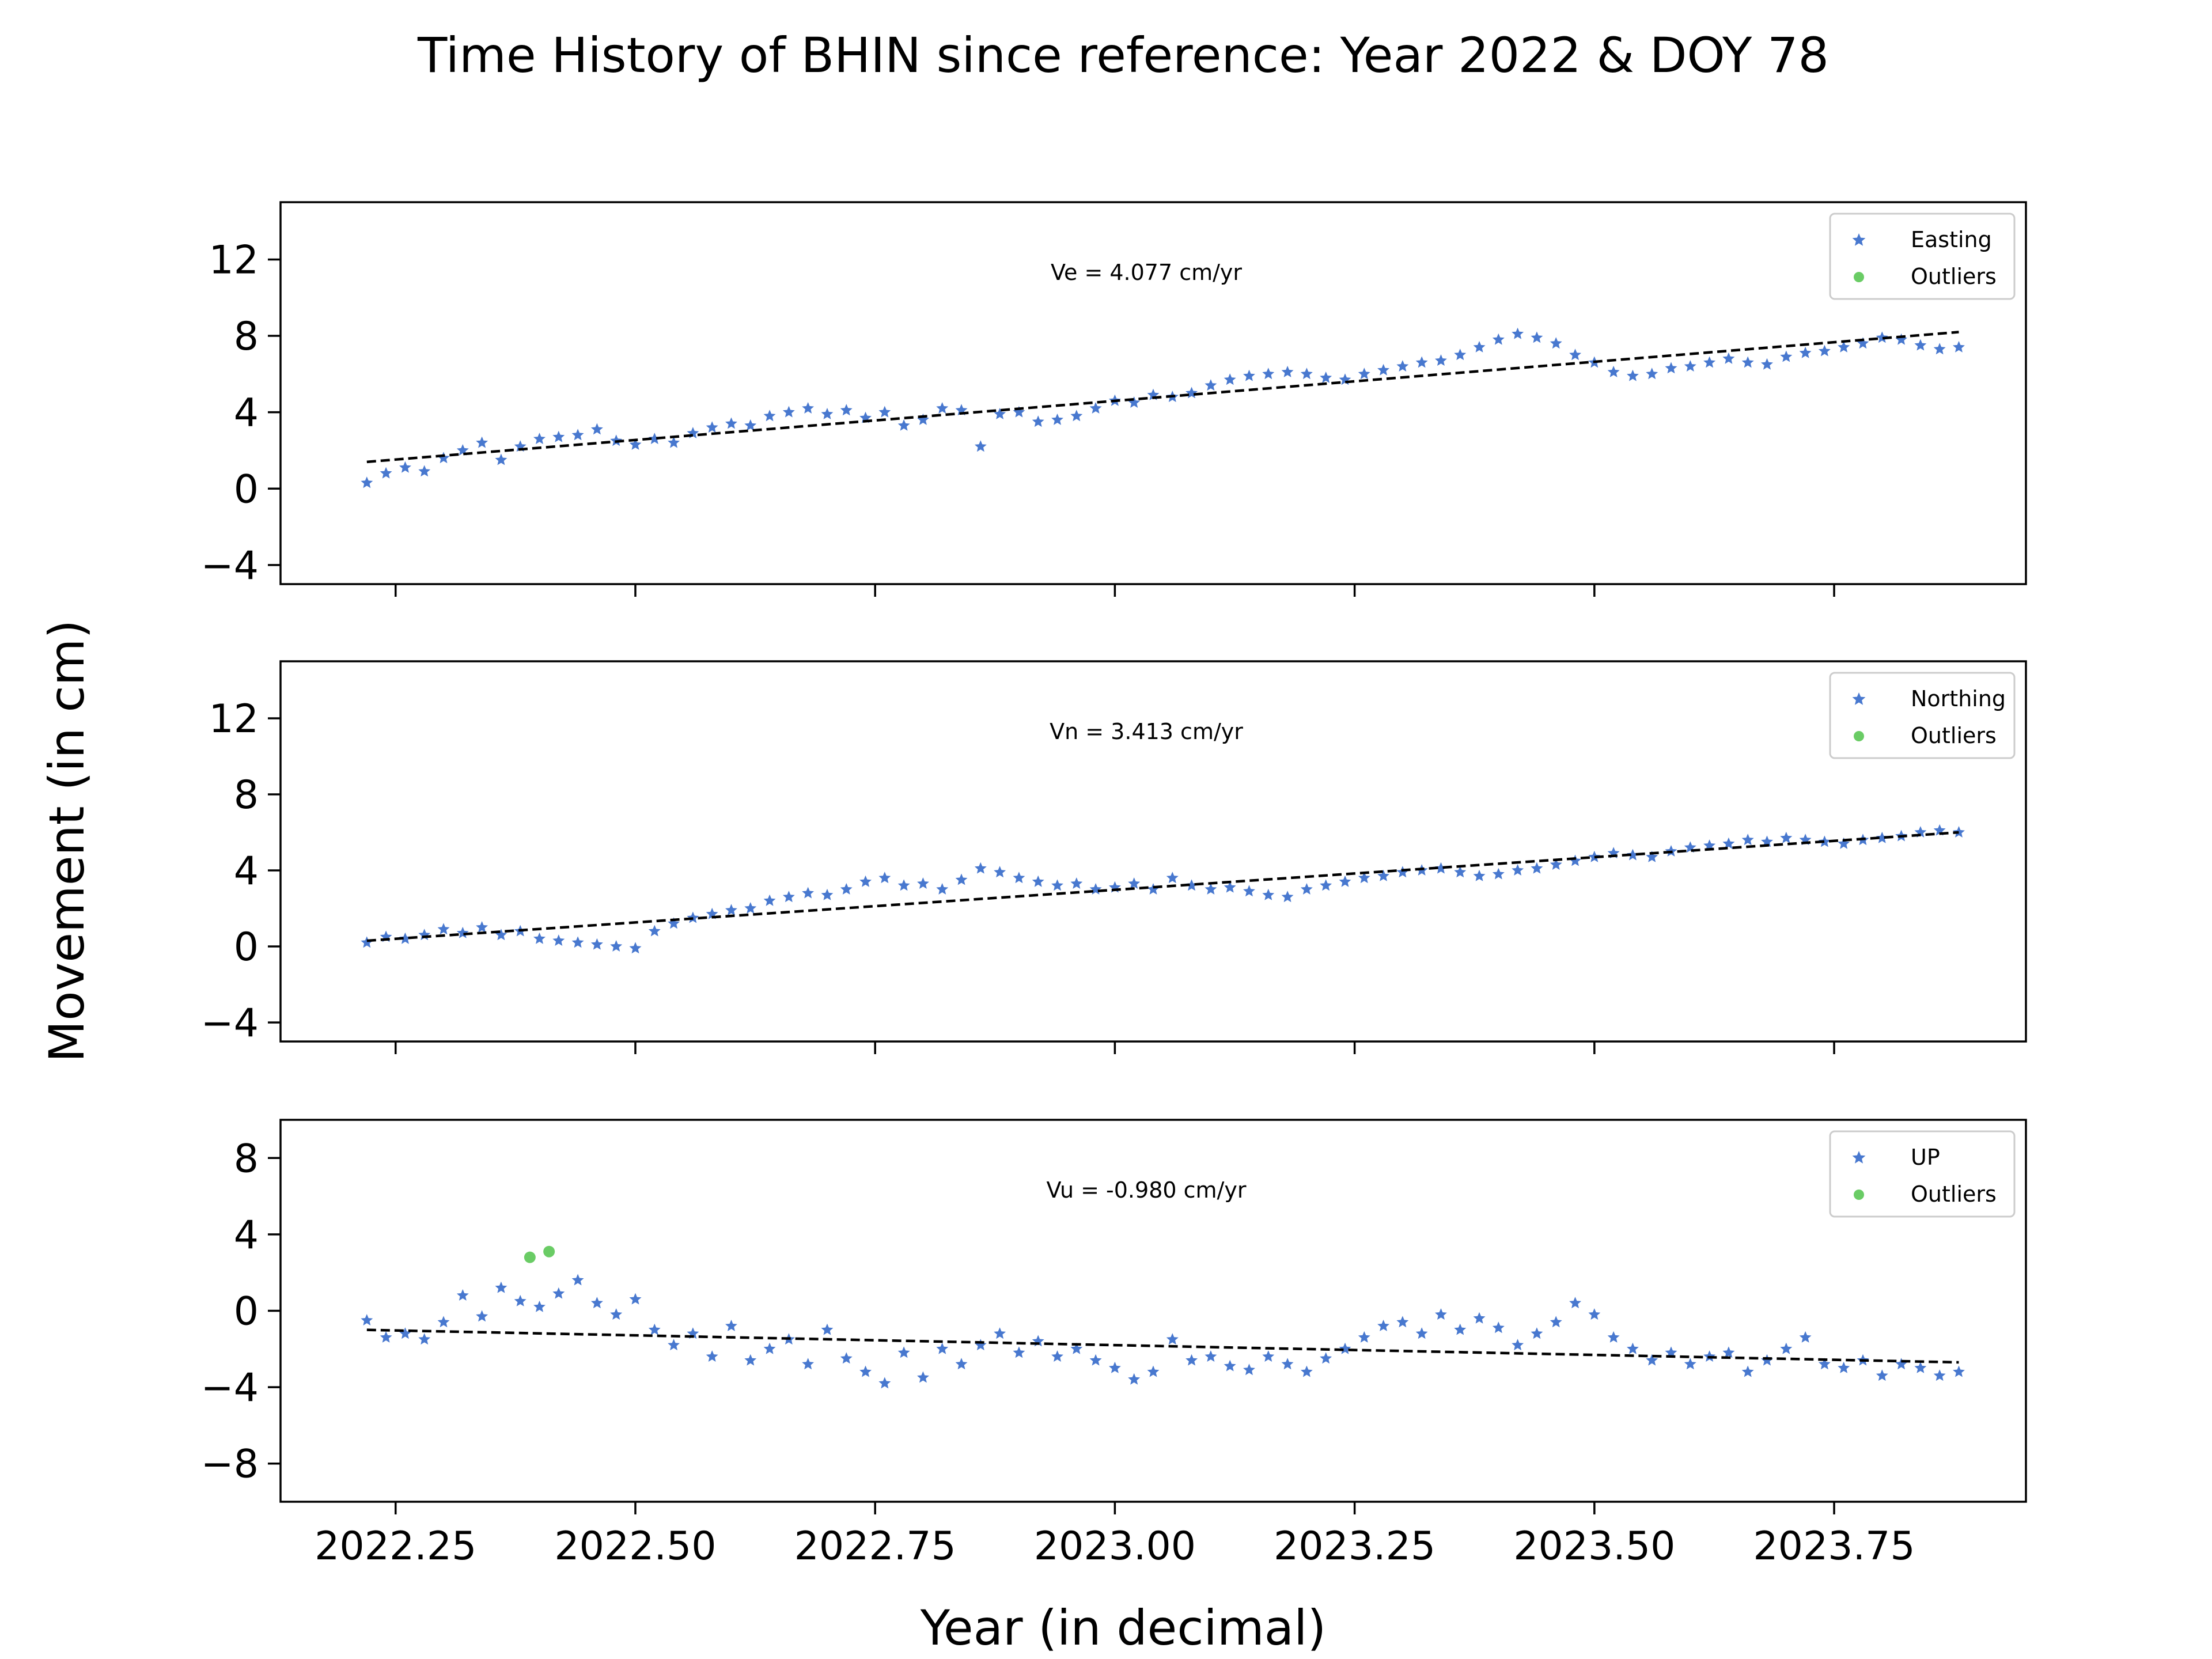  What do you see at coordinates (1925, 1157) in the screenshot?
I see `panel-up-legend-series-label: UP` at bounding box center [1925, 1157].